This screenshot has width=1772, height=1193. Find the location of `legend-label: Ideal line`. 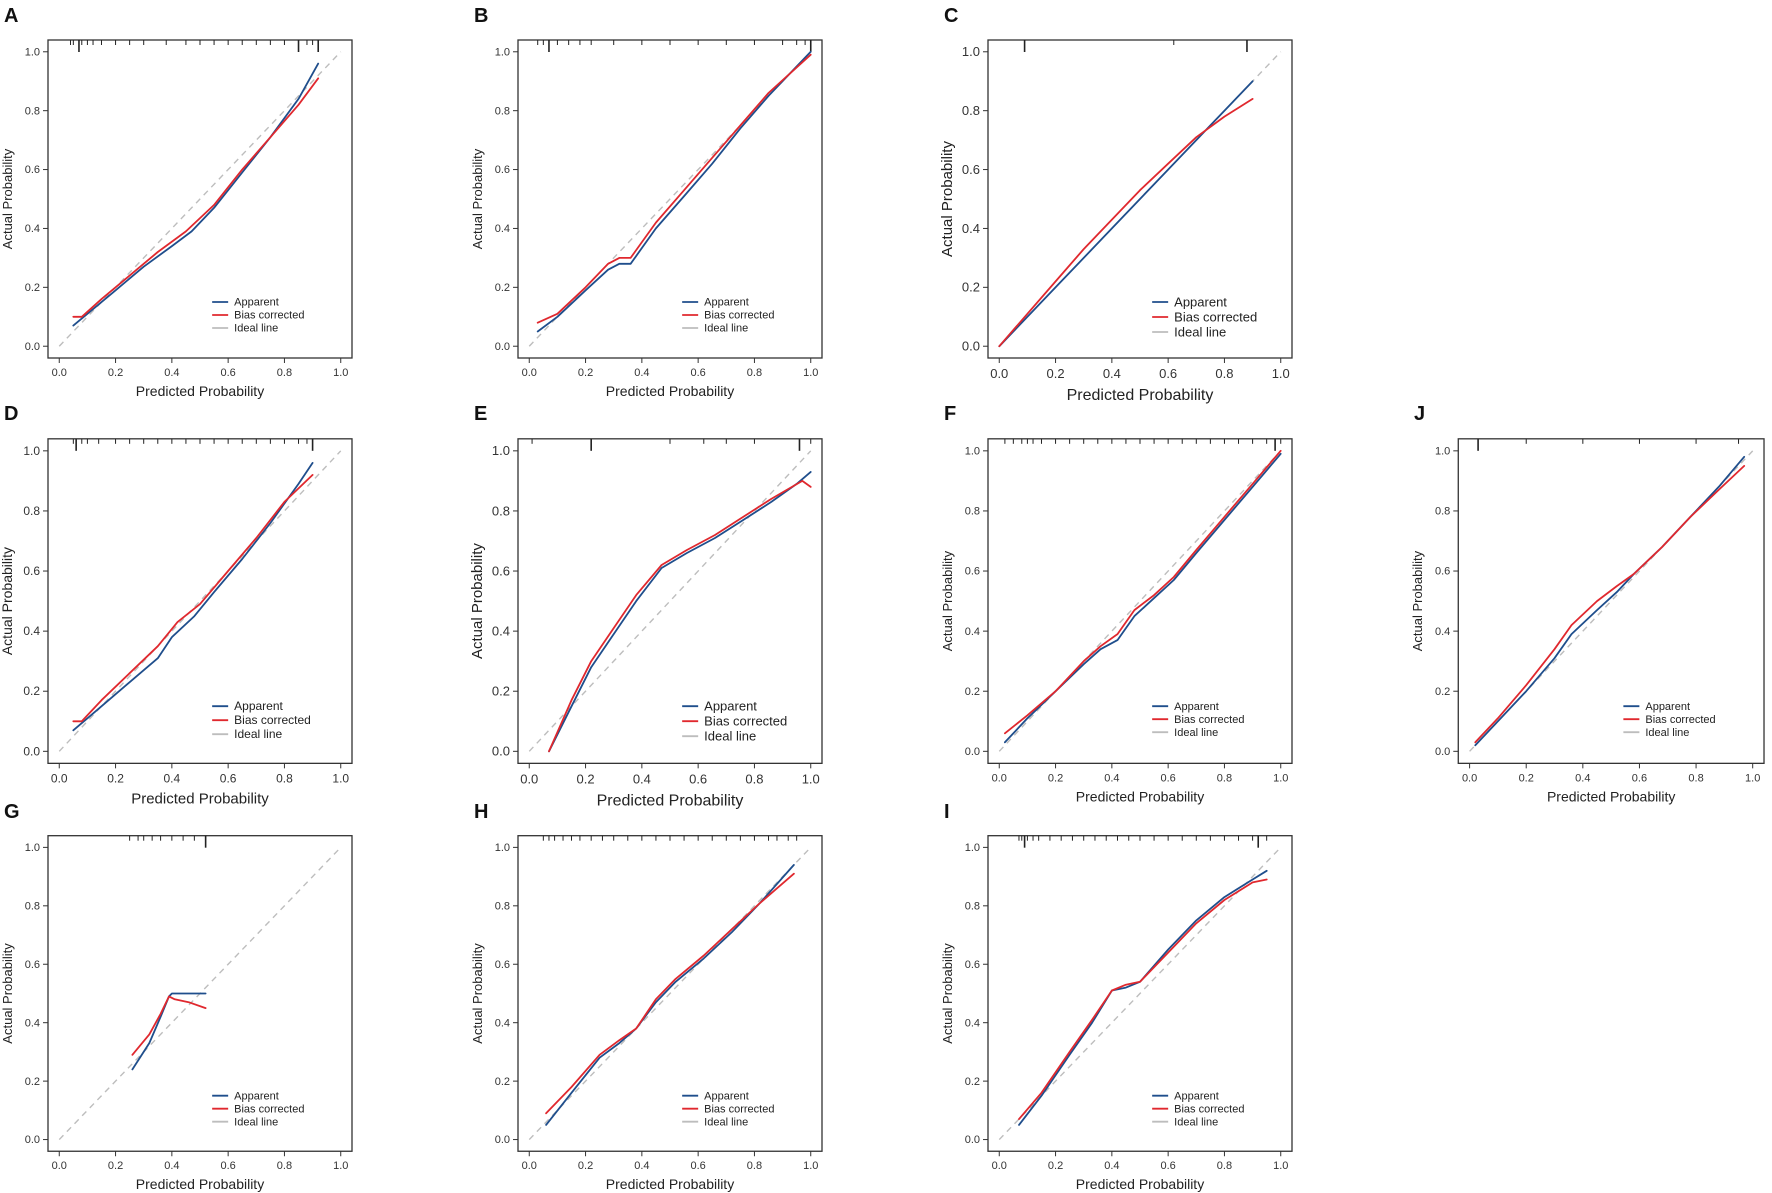

legend-label: Ideal line is located at coordinates (1667, 733).